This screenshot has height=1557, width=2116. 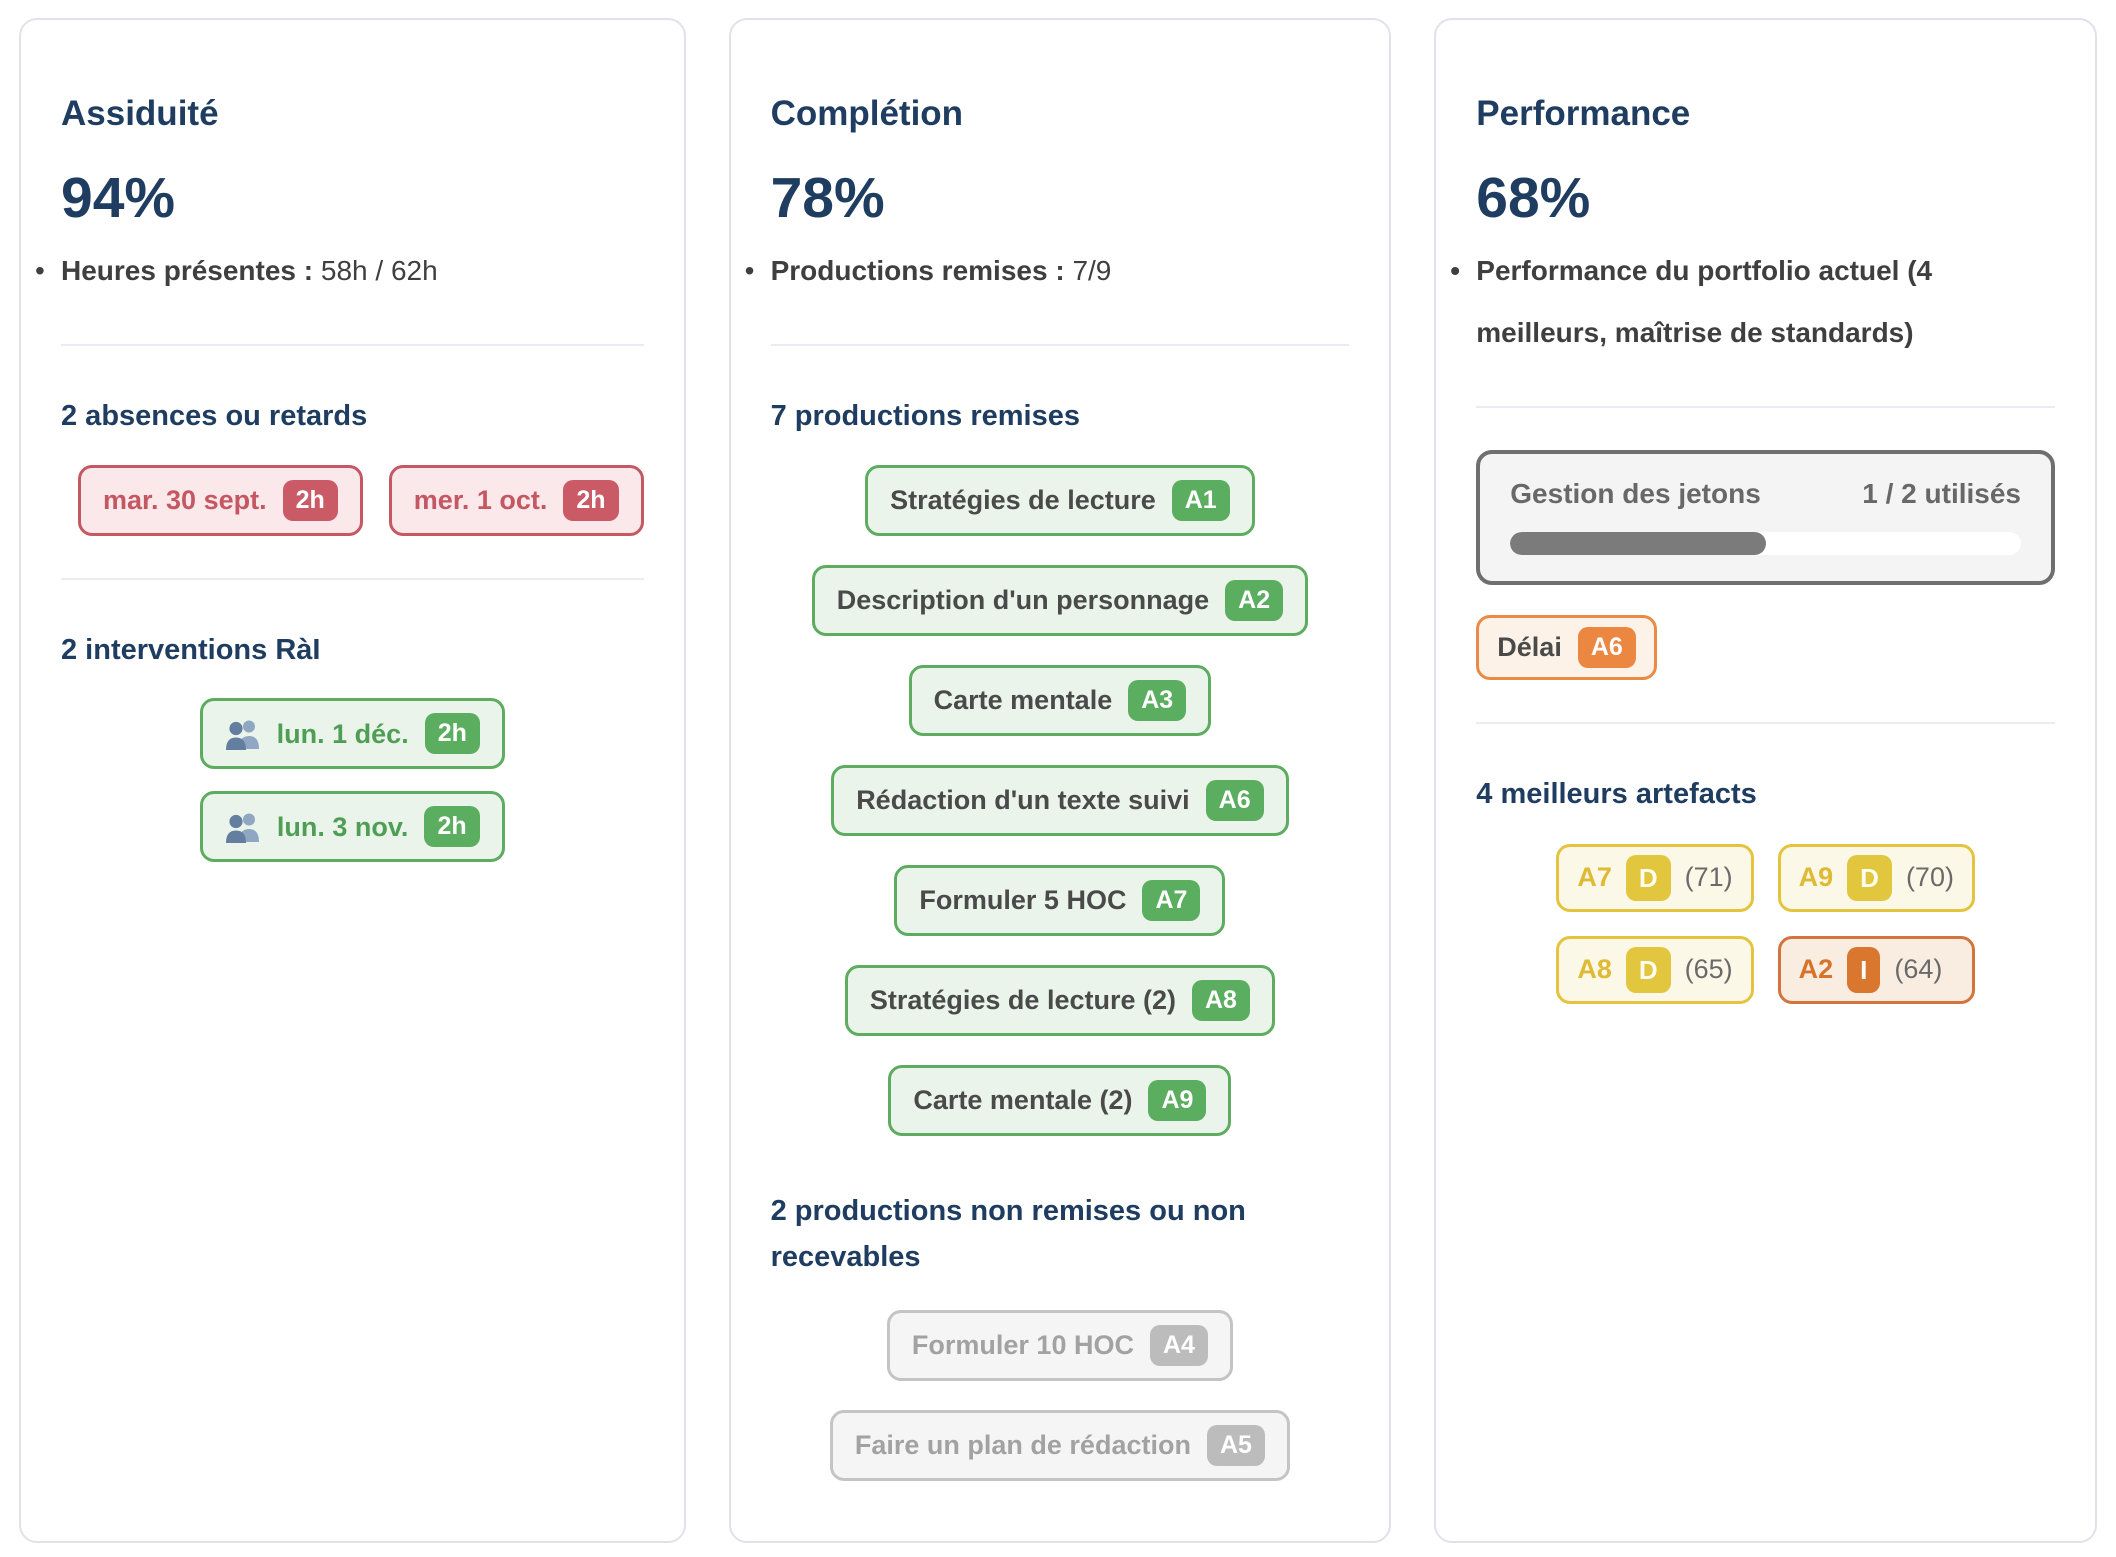 I want to click on delai-row: Délai A6, so click(x=1765, y=647).